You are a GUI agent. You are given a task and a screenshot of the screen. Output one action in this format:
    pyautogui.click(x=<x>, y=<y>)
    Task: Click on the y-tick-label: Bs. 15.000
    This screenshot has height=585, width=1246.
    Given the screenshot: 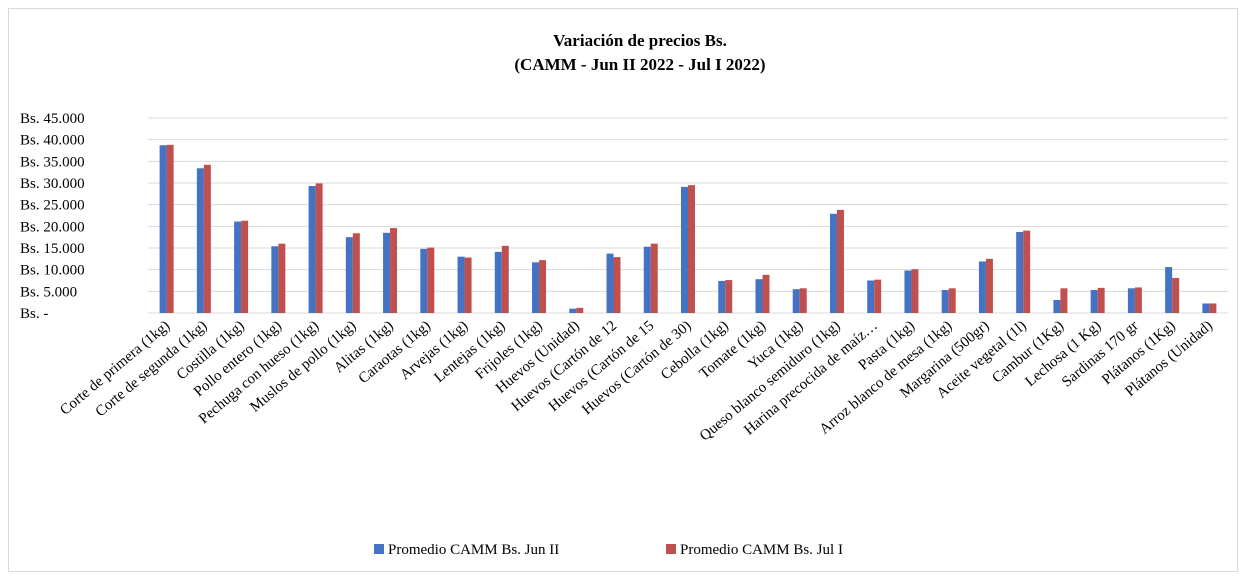 What is the action you would take?
    pyautogui.click(x=52, y=249)
    